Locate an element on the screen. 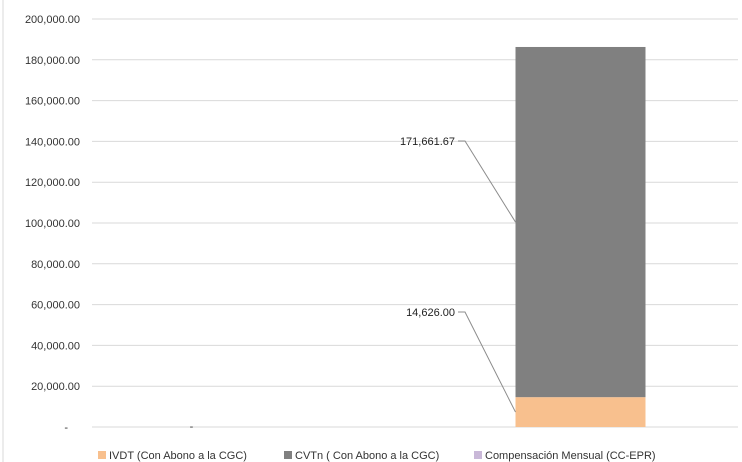  y-tick-label: 200,000.00 is located at coordinates (52, 20).